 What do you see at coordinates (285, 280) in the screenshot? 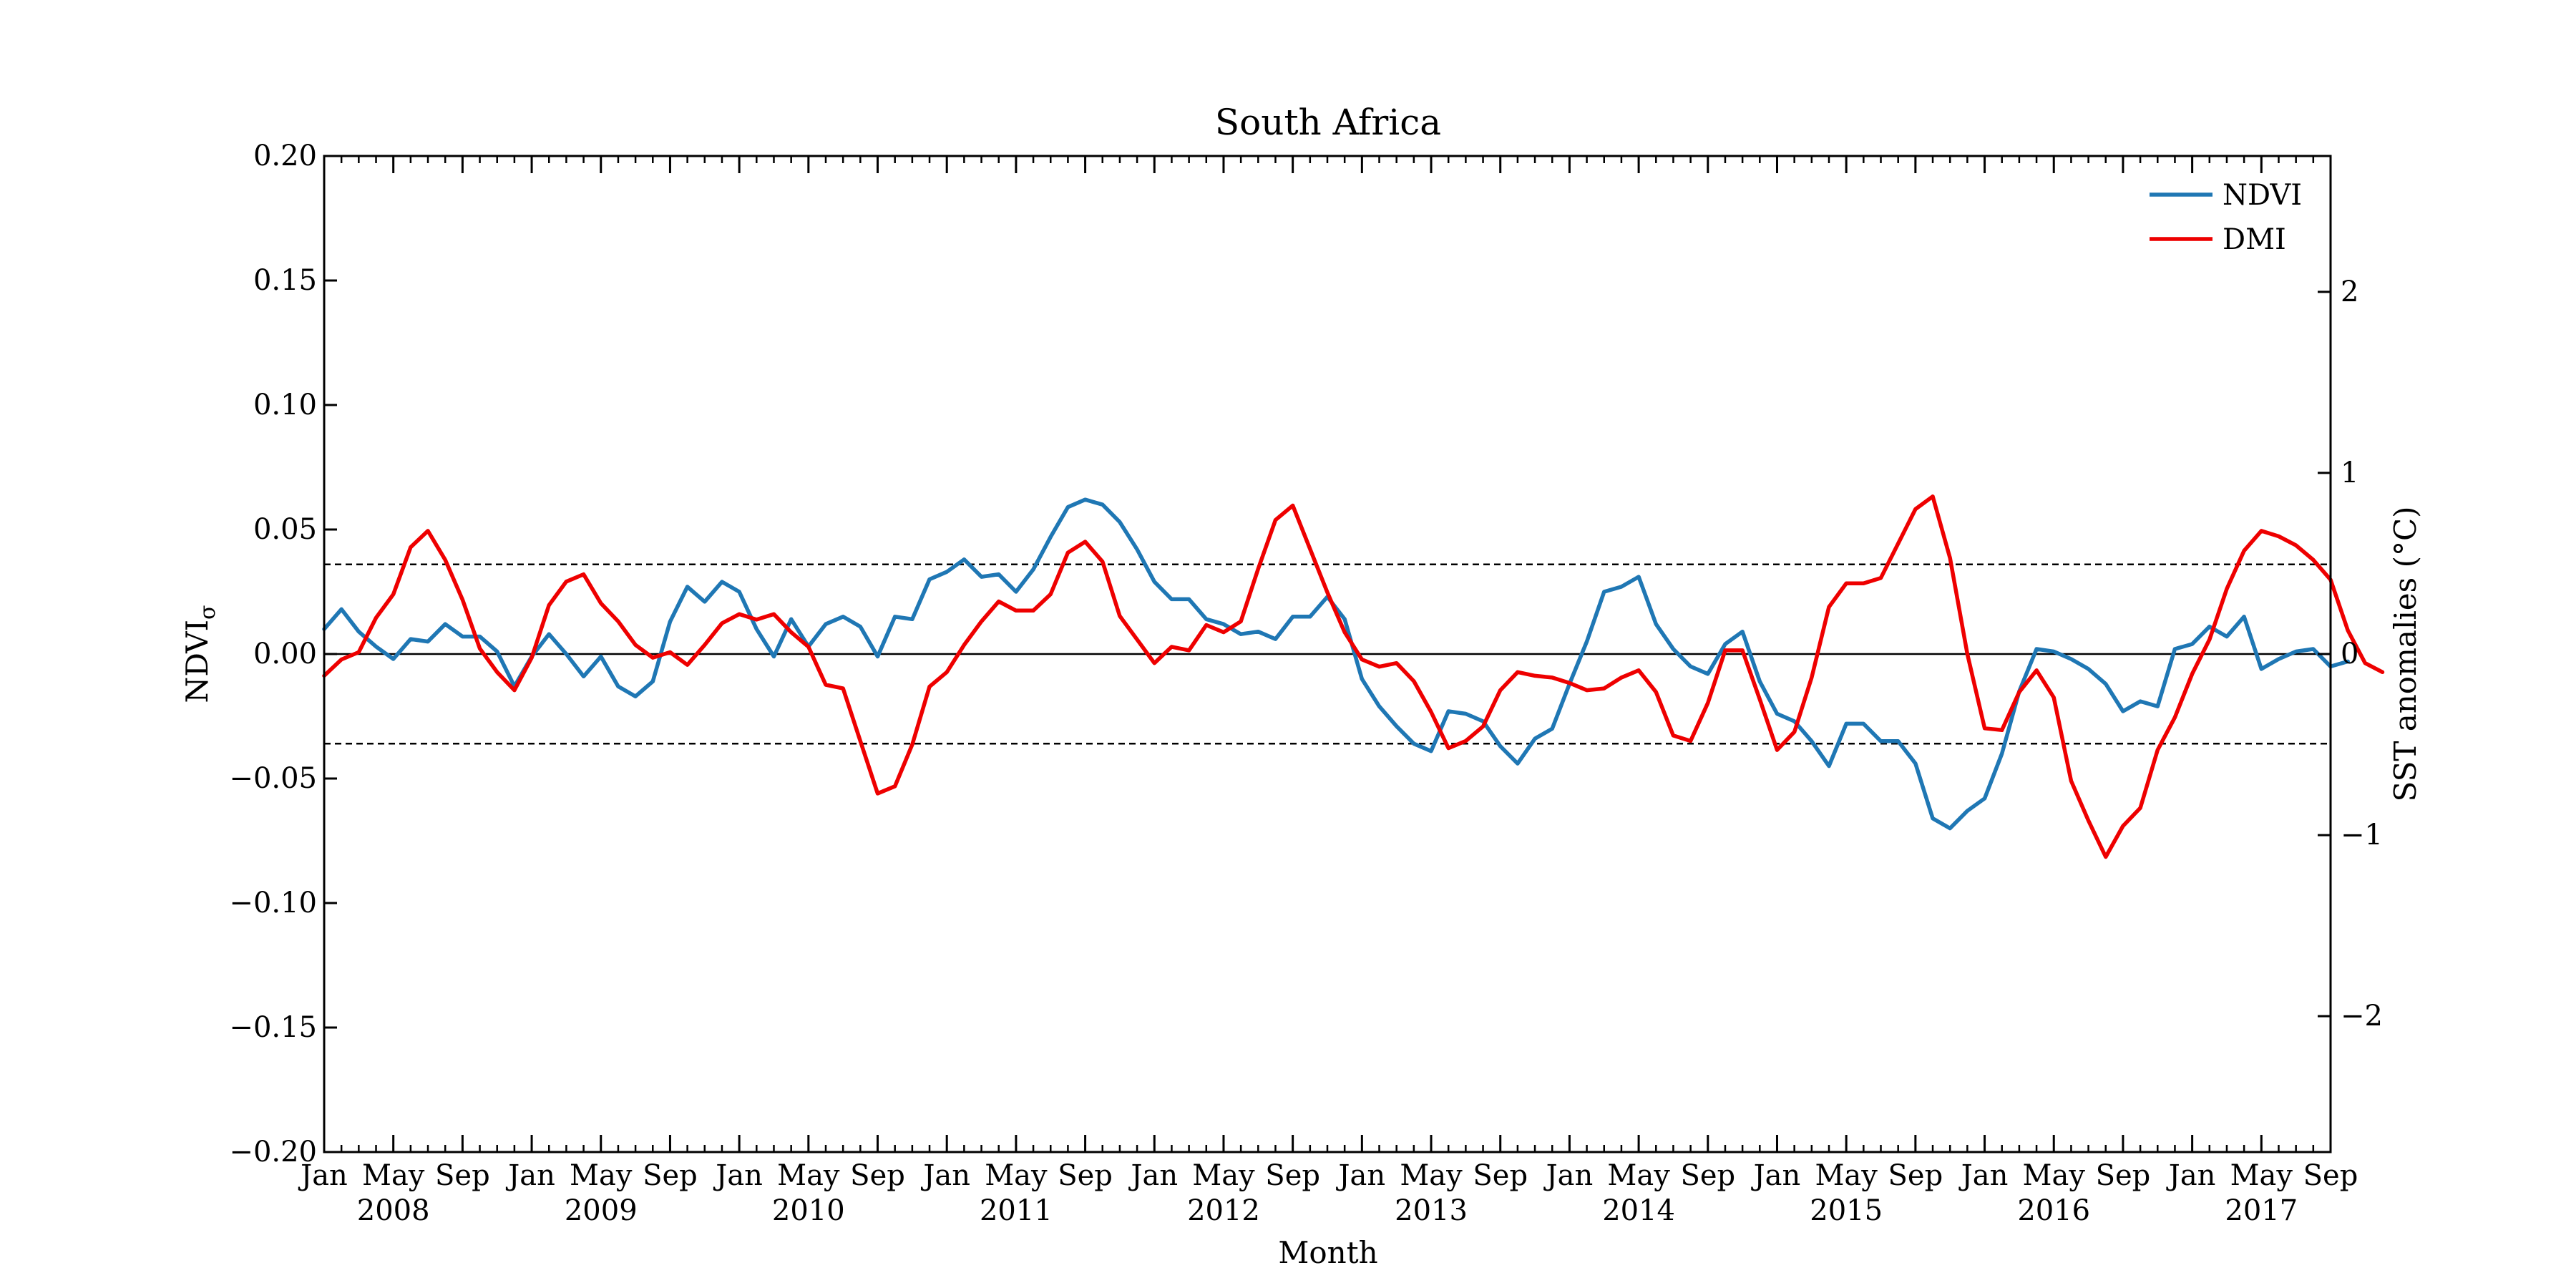
I see `left-y-tick-label: 0.15` at bounding box center [285, 280].